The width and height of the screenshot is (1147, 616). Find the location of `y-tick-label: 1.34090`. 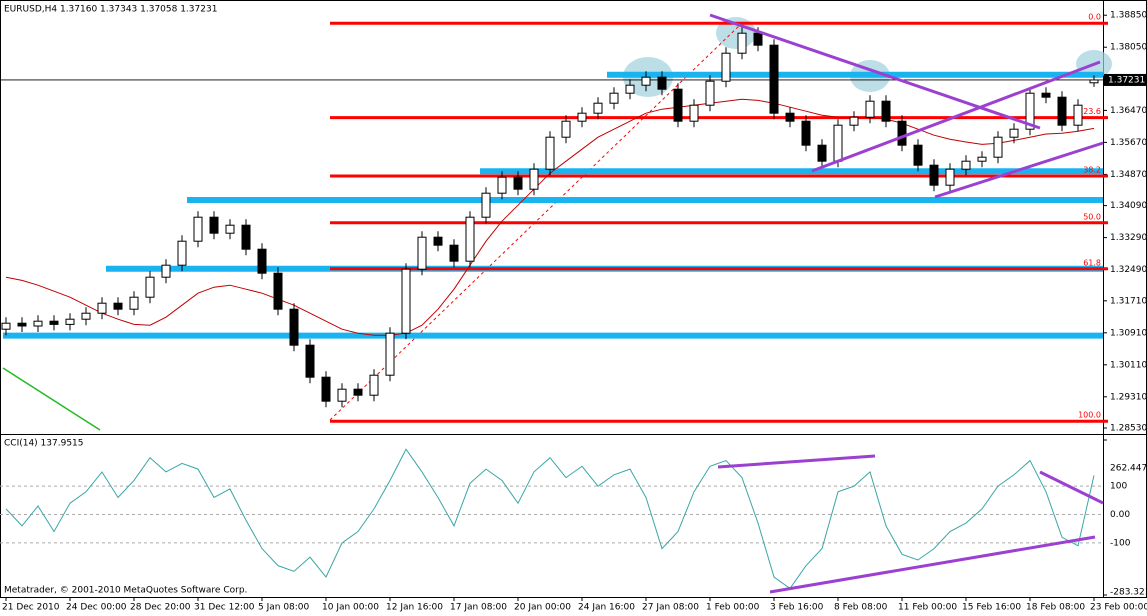

y-tick-label: 1.34090 is located at coordinates (1128, 206).